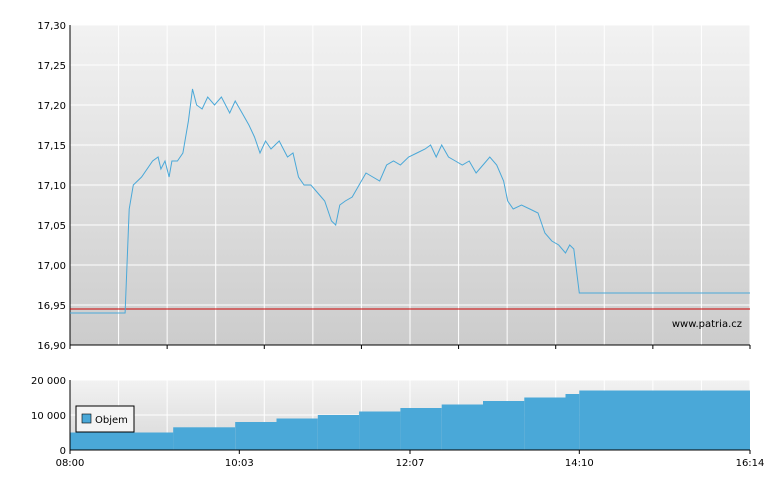 The height and width of the screenshot is (494, 780). Describe the element at coordinates (51, 346) in the screenshot. I see `price-y-tick-label: 16,90` at that location.